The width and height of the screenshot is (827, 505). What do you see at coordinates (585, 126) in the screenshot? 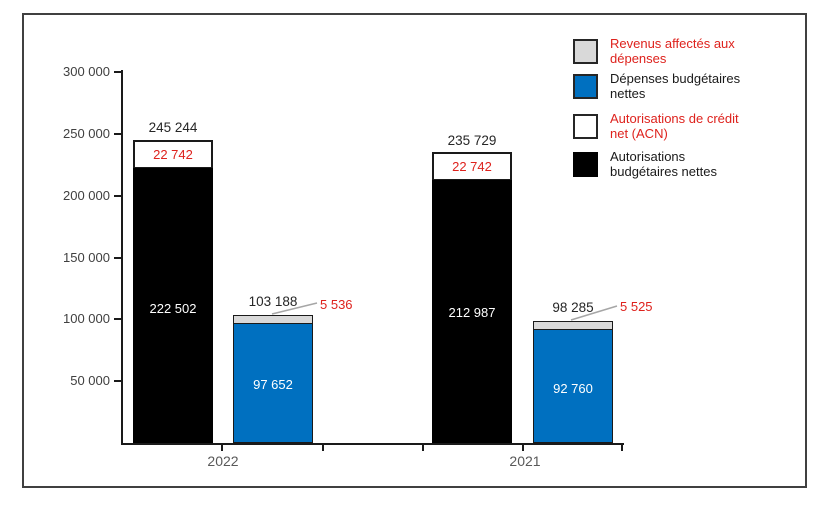
I see `legend-swatch-acn` at bounding box center [585, 126].